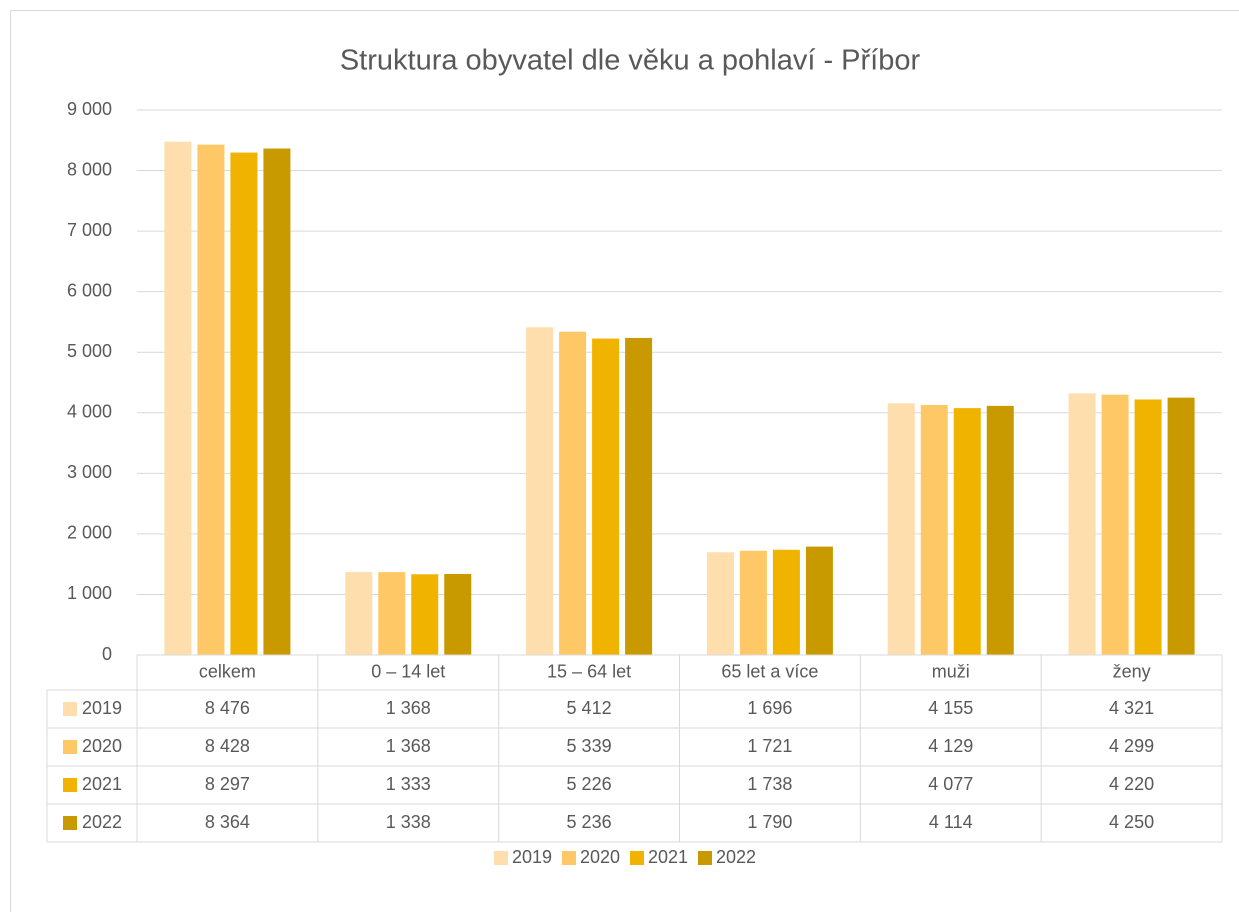 Image resolution: width=1239 pixels, height=912 pixels. What do you see at coordinates (668, 857) in the screenshot?
I see `legend-label: 2021` at bounding box center [668, 857].